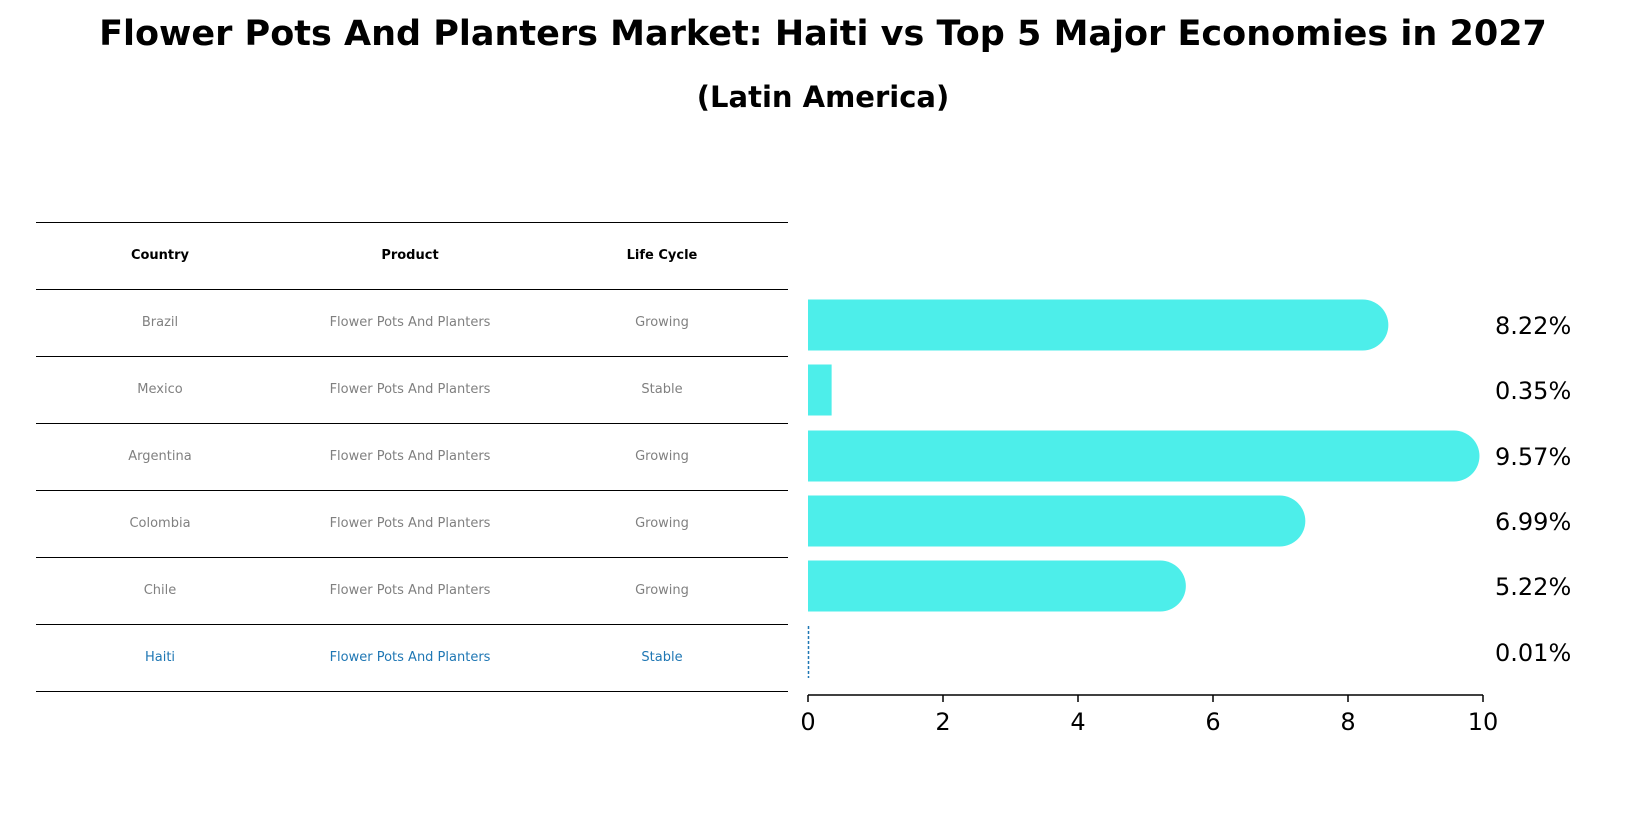 This screenshot has height=823, width=1646. I want to click on table-cell-country: Brazil, so click(160, 322).